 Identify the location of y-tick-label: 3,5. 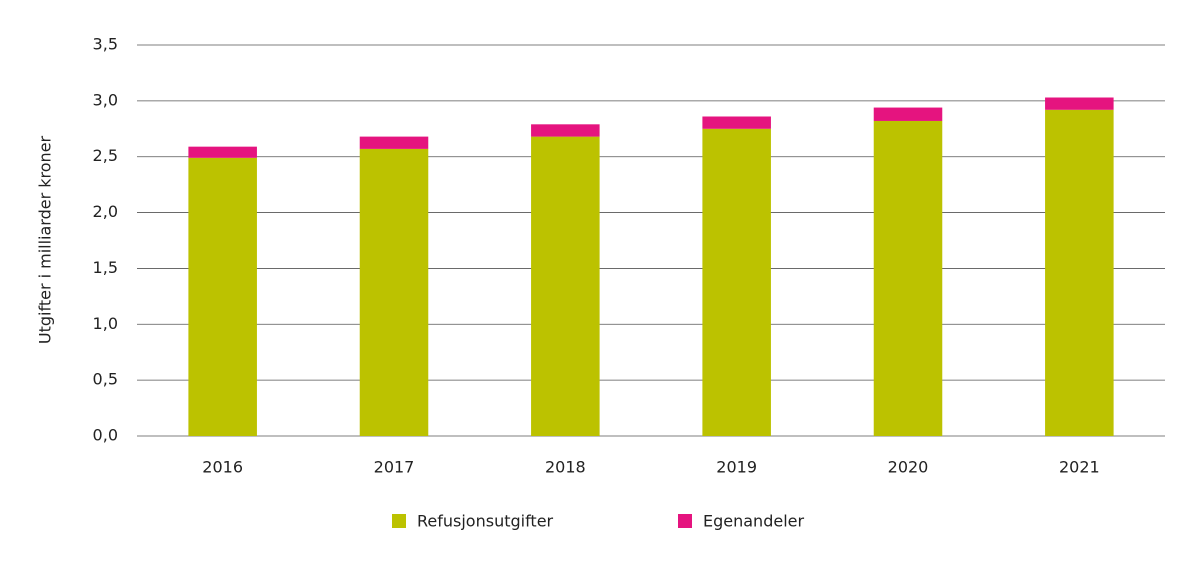
(105, 44).